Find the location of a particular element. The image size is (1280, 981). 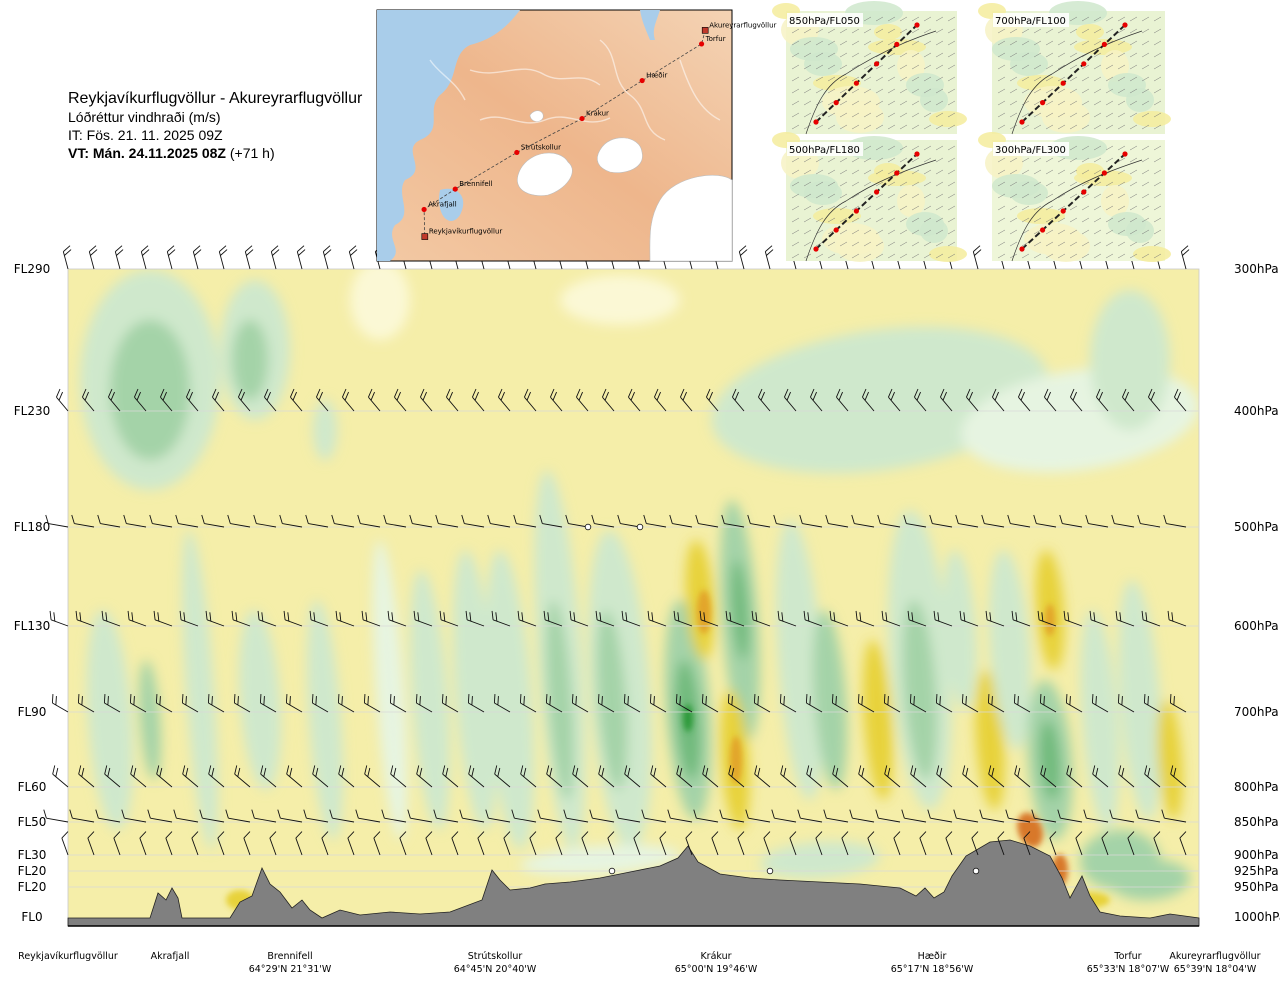

map-waypoint-label: Torfur is located at coordinates (715, 39).